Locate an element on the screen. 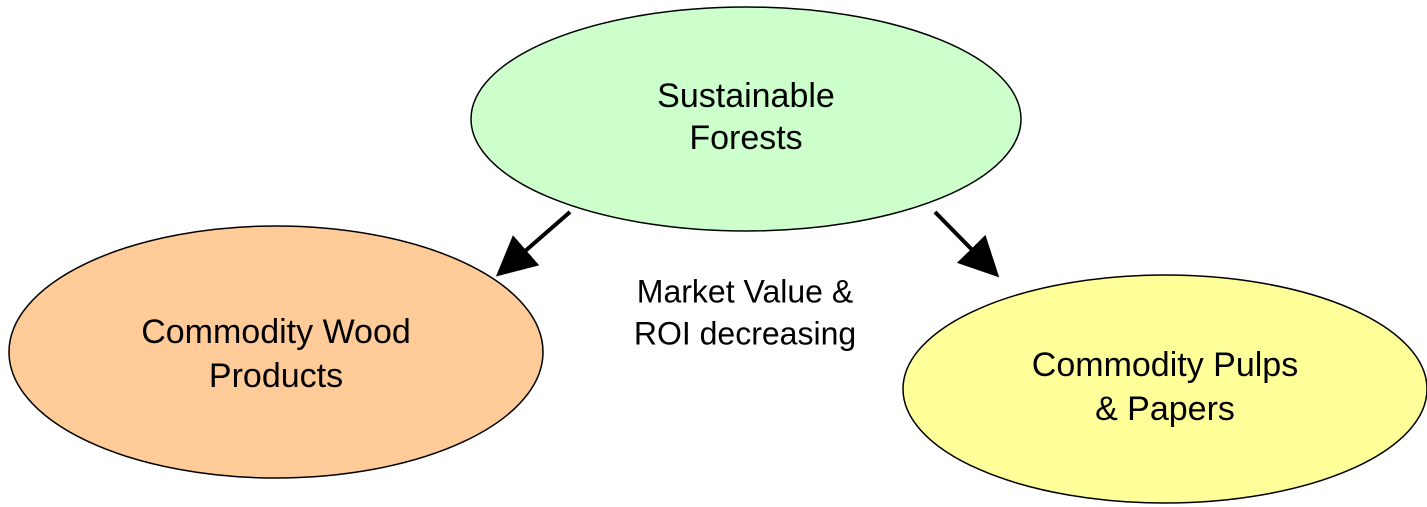 Image resolution: width=1427 pixels, height=507 pixels. node-label: Commodity Wood is located at coordinates (276, 332).